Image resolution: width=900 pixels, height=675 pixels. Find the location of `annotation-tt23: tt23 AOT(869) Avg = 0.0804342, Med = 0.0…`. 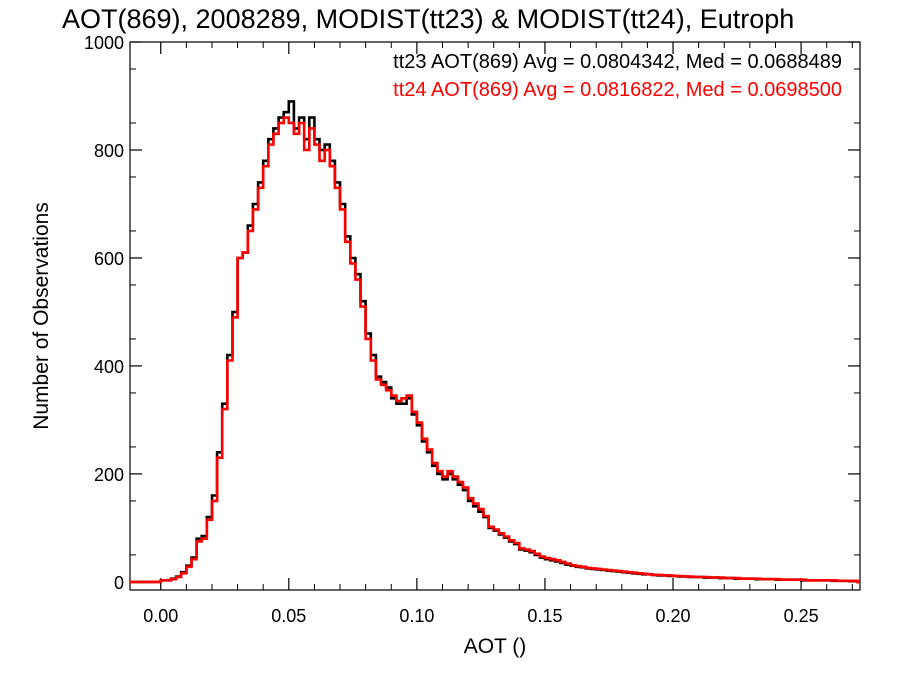

annotation-tt23: tt23 AOT(869) Avg = 0.0804342, Med = 0.0… is located at coordinates (617, 62).